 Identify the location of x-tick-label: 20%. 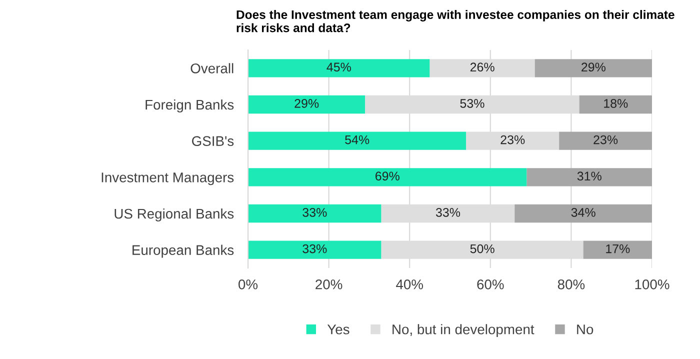
(329, 284).